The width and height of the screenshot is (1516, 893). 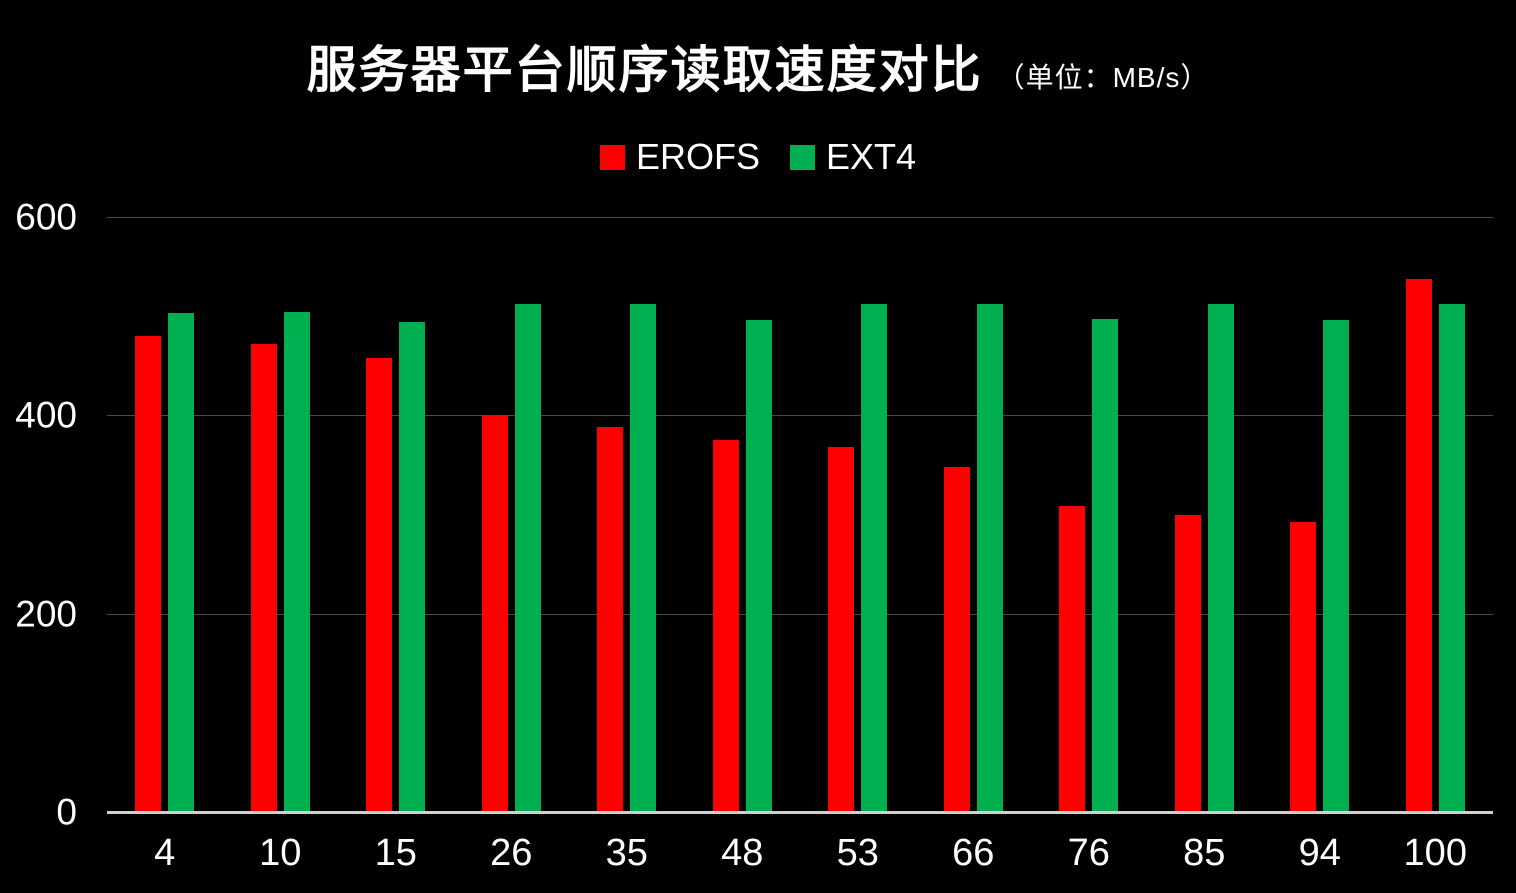 What do you see at coordinates (1103, 77) in the screenshot?
I see `chart-title-unit: （单位：MB/s）` at bounding box center [1103, 77].